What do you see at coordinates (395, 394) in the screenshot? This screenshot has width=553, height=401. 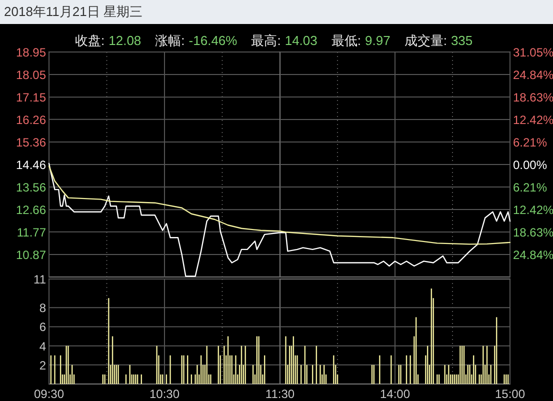 I see `x-tick-label: 14:00` at bounding box center [395, 394].